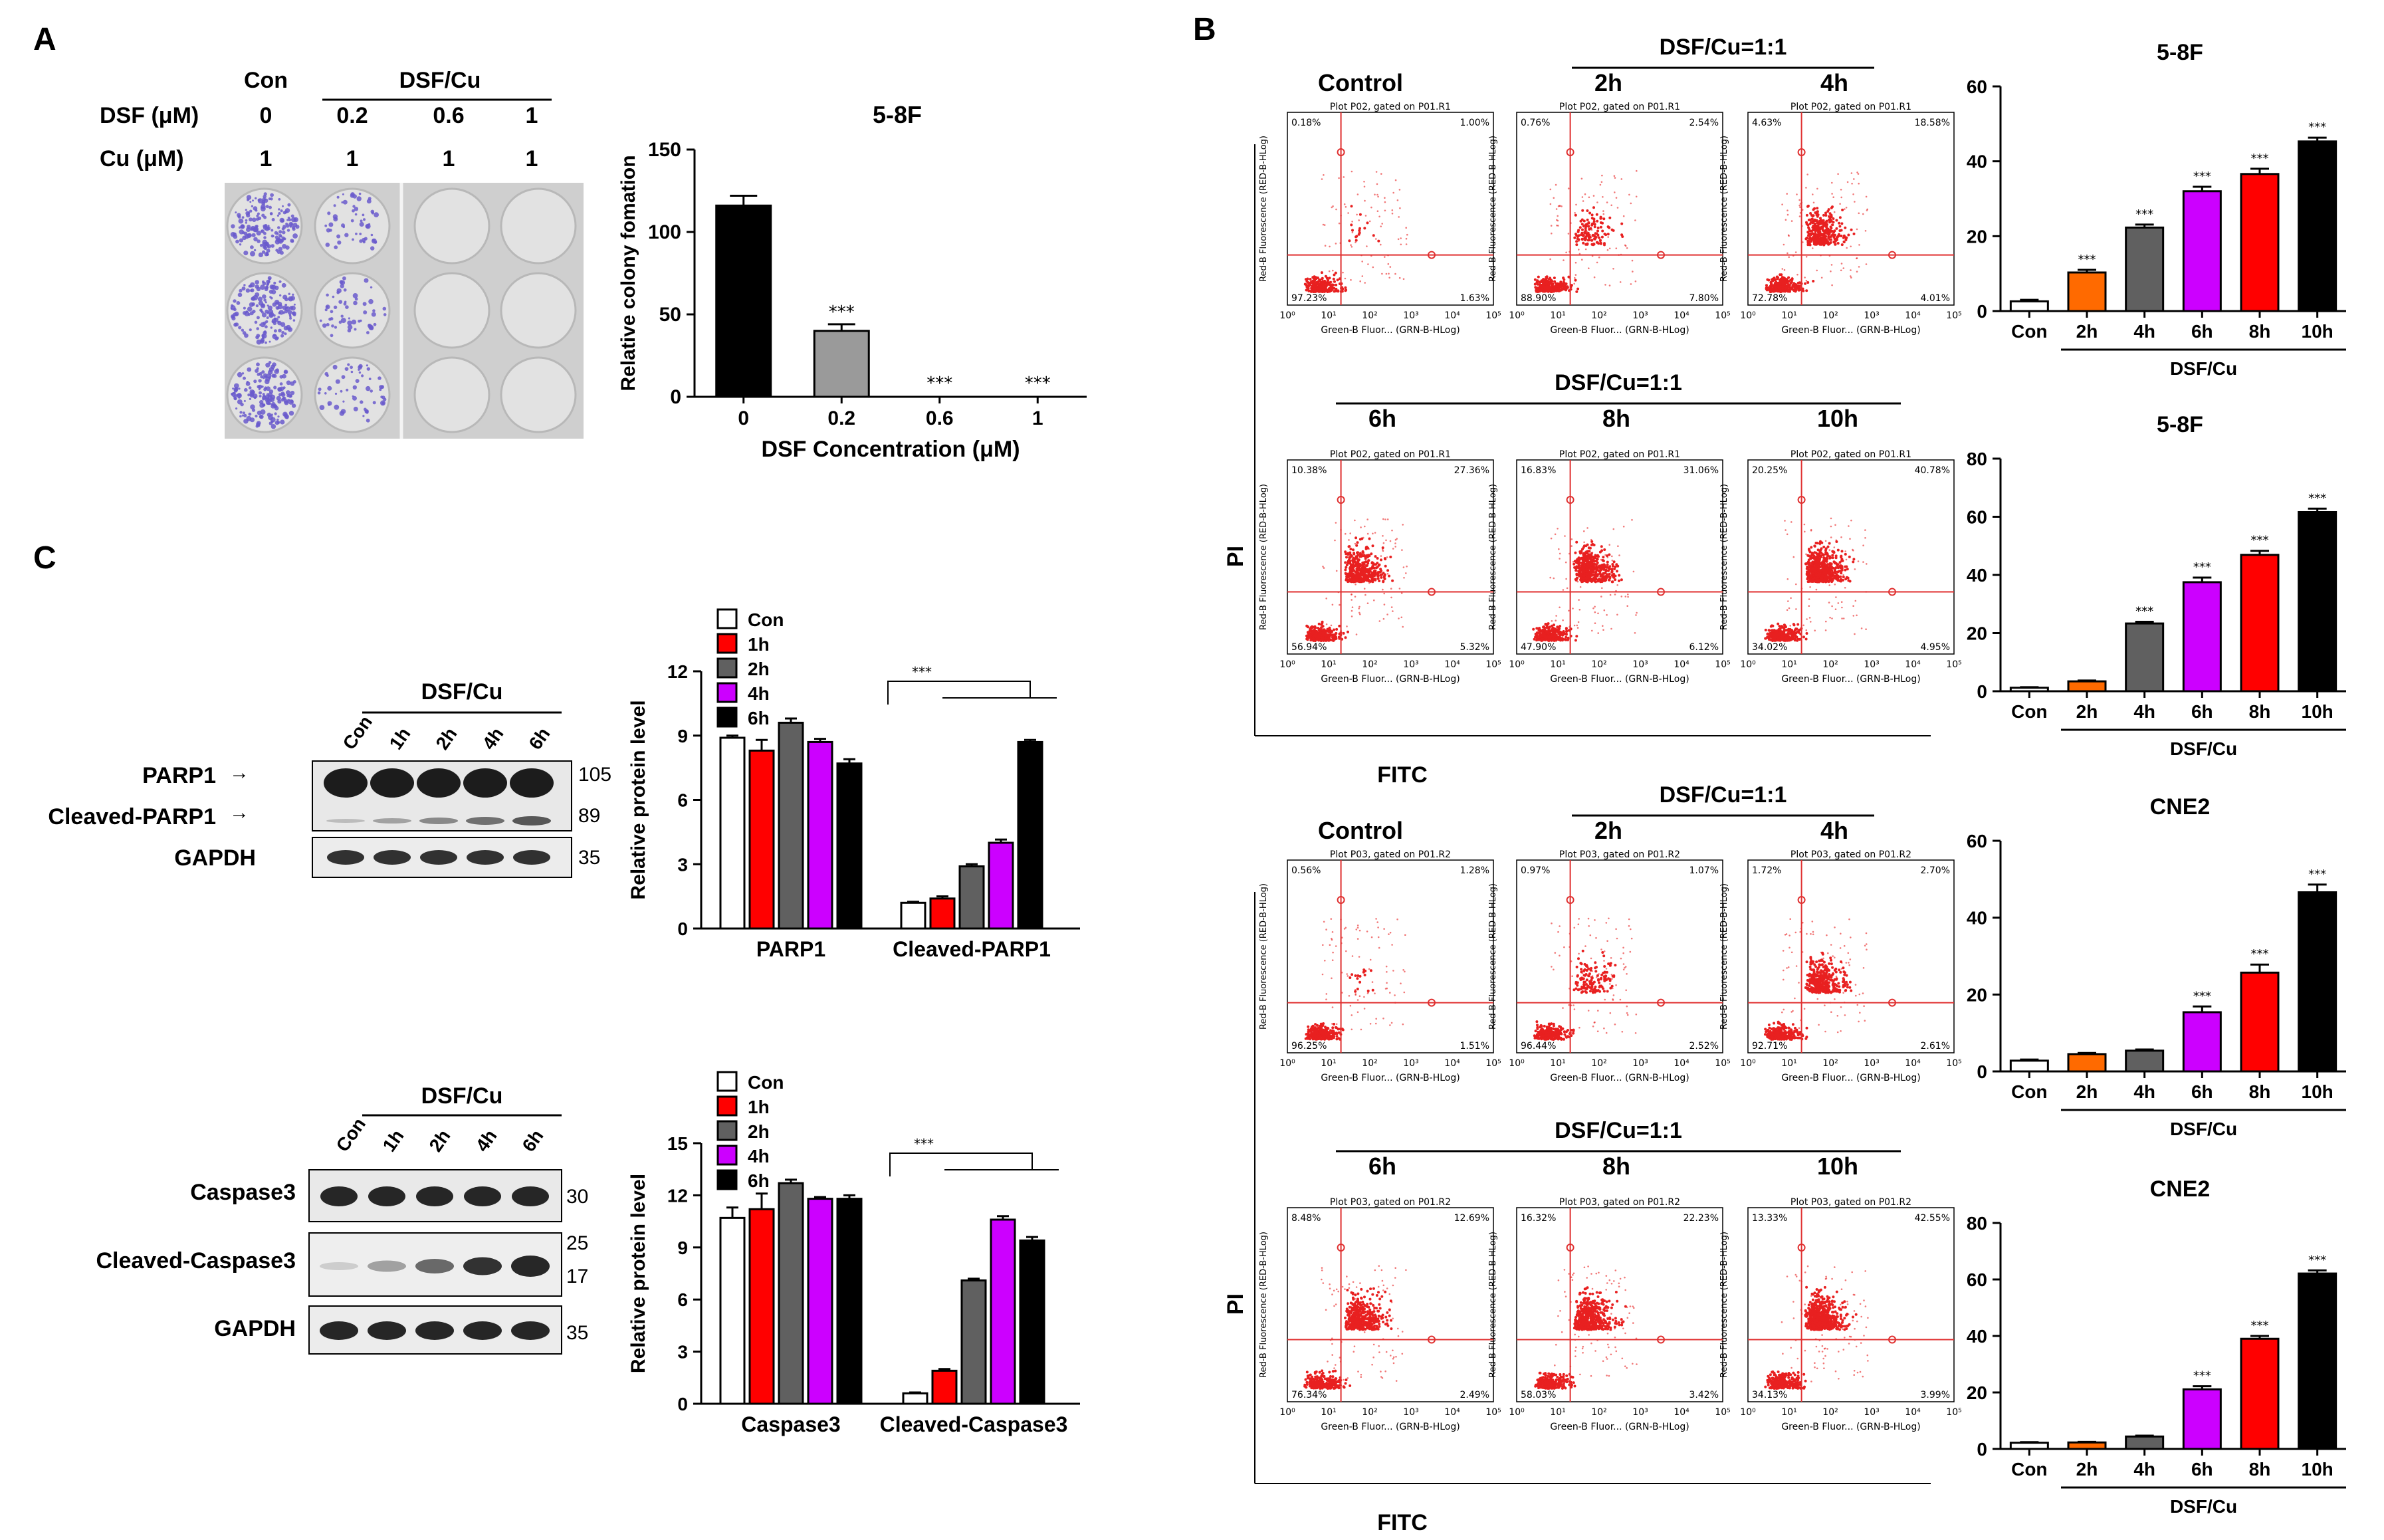 Image resolution: width=2384 pixels, height=1540 pixels. Describe the element at coordinates (577, 1197) in the screenshot. I see `wb-marker: 30` at that location.